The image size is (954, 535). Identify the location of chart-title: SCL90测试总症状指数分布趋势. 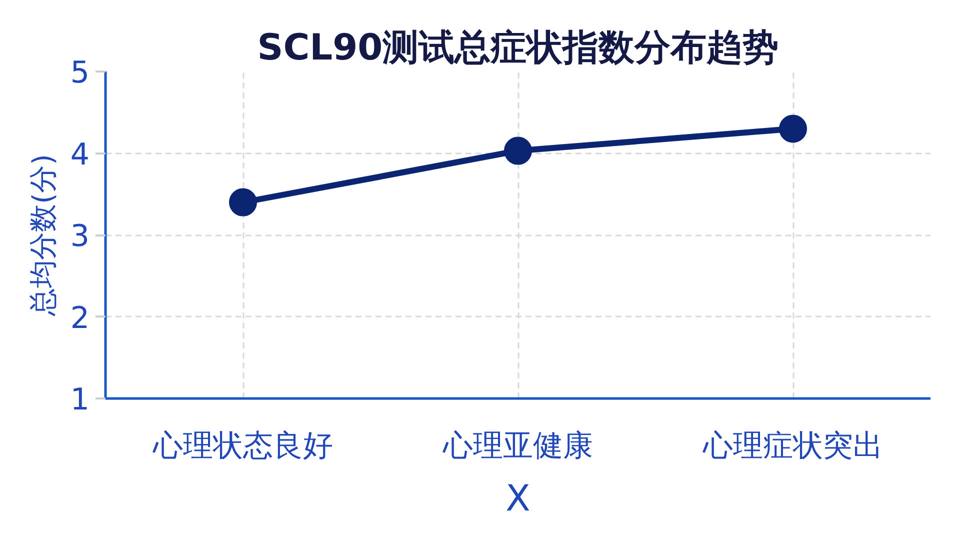
(518, 48).